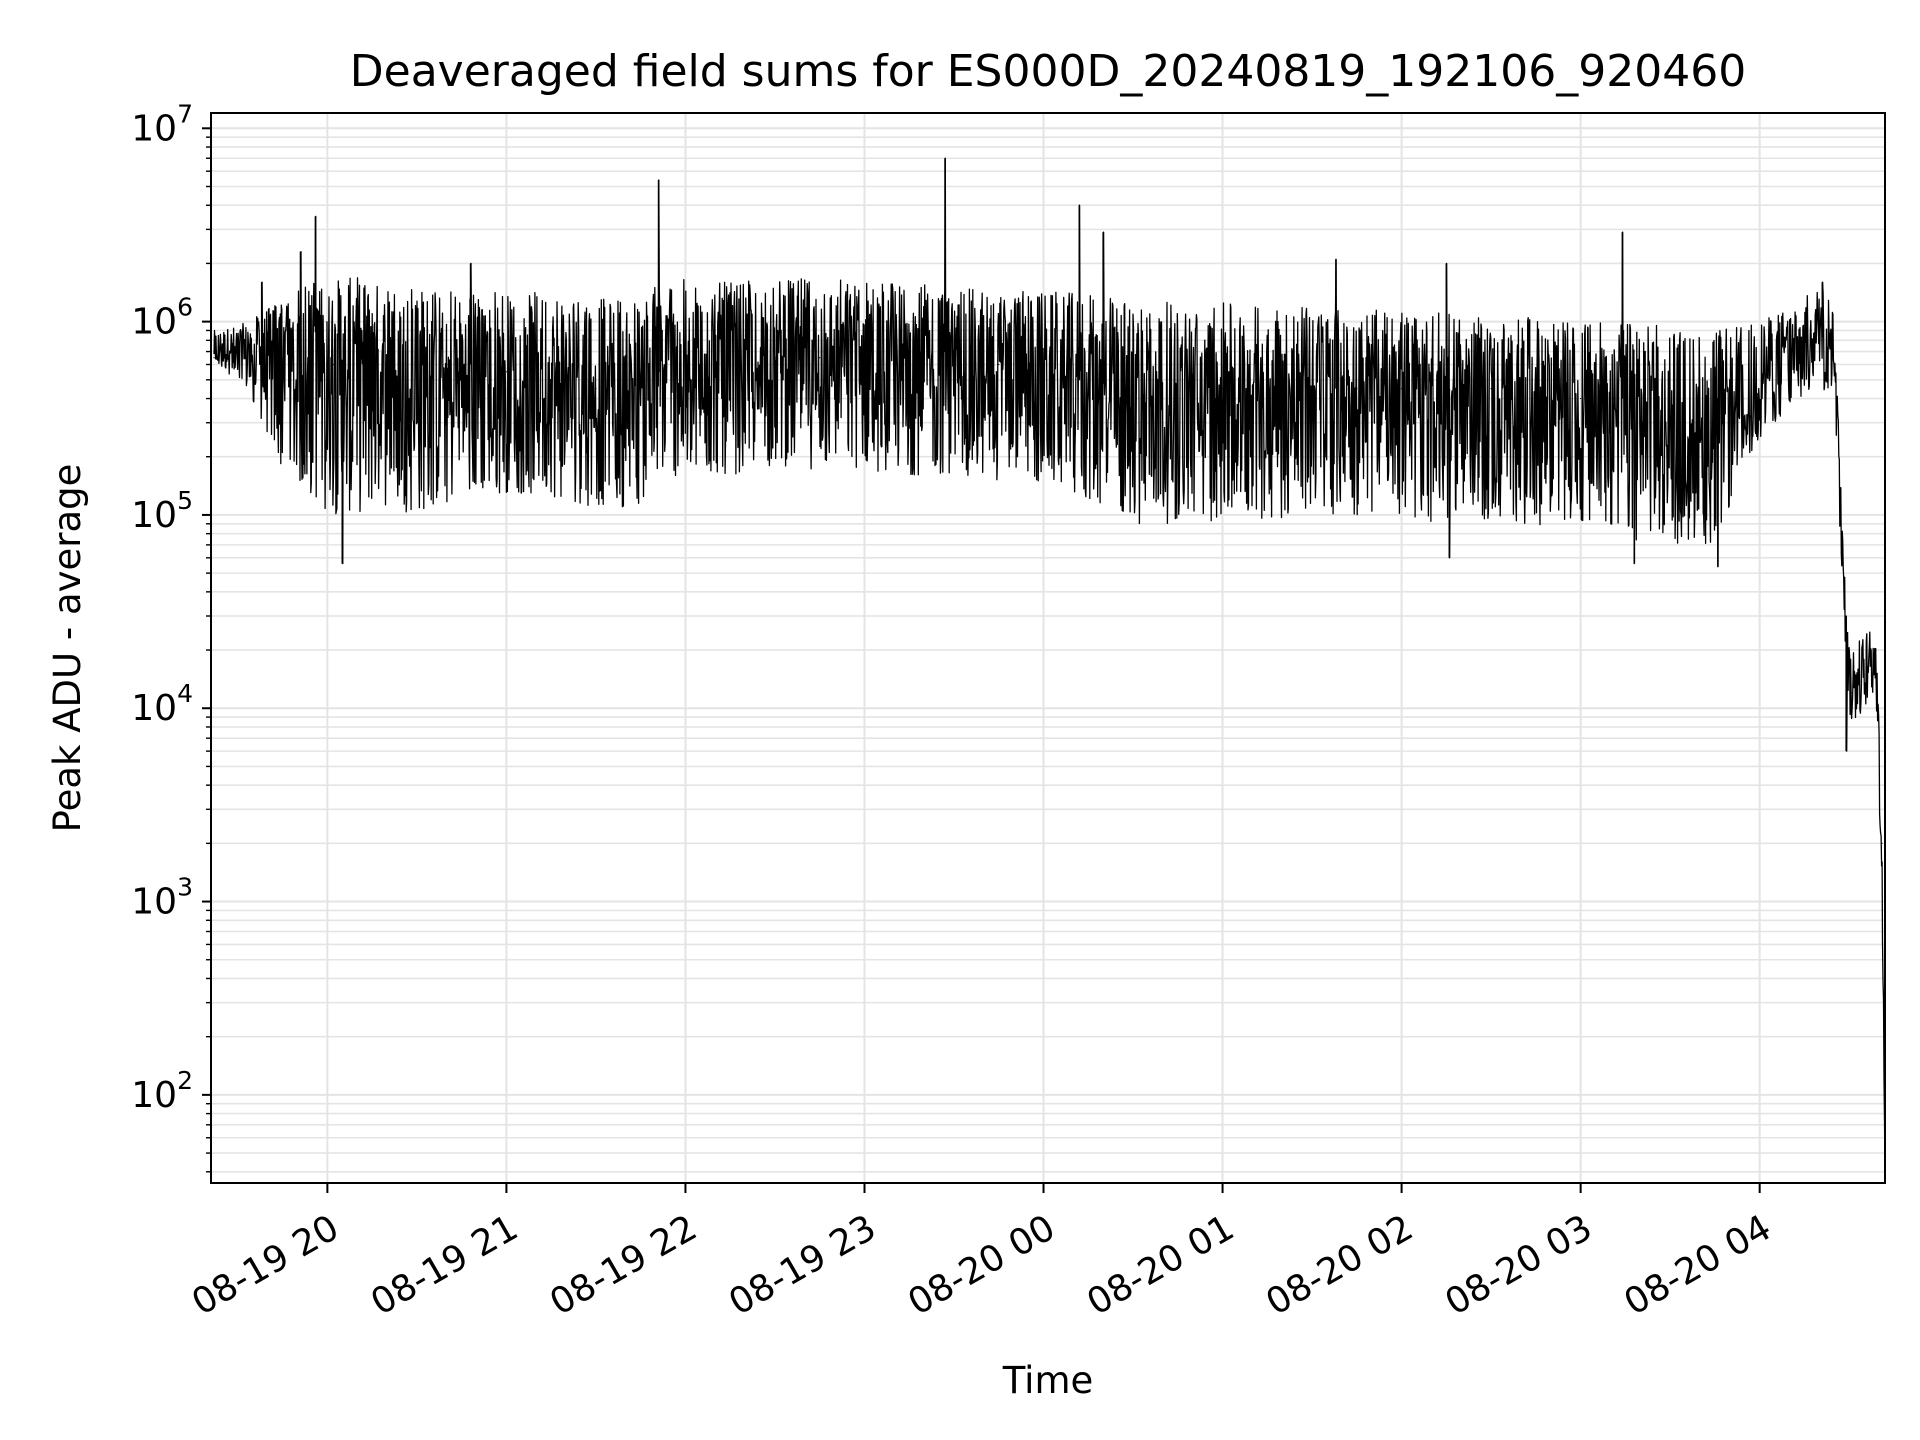  Describe the element at coordinates (162, 898) in the screenshot. I see `y-tick-label: 10³` at that location.